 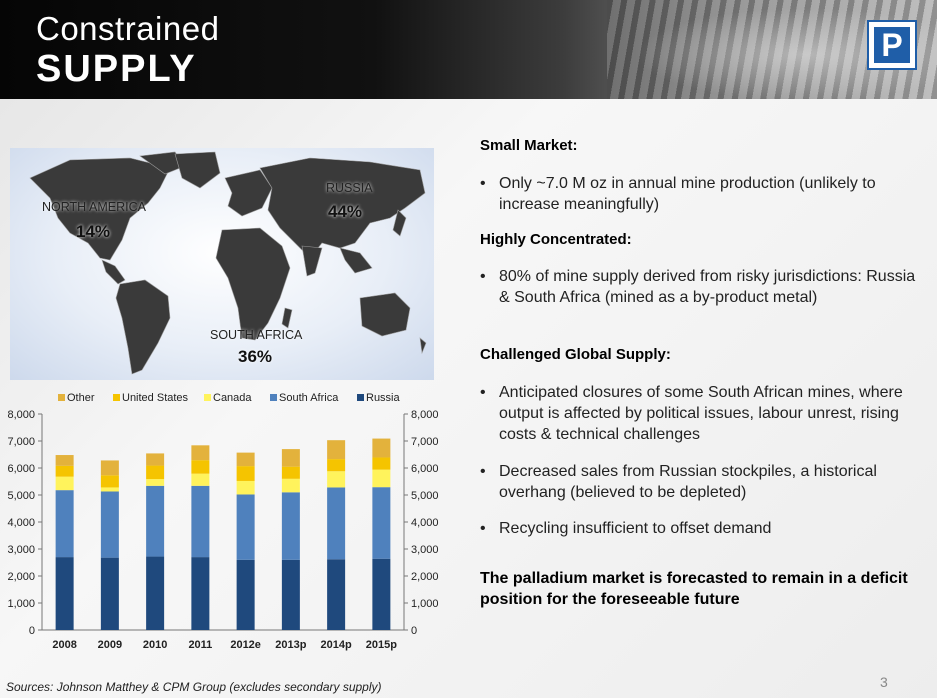 I want to click on y-tick-label-left: 6,000, so click(x=21, y=469).